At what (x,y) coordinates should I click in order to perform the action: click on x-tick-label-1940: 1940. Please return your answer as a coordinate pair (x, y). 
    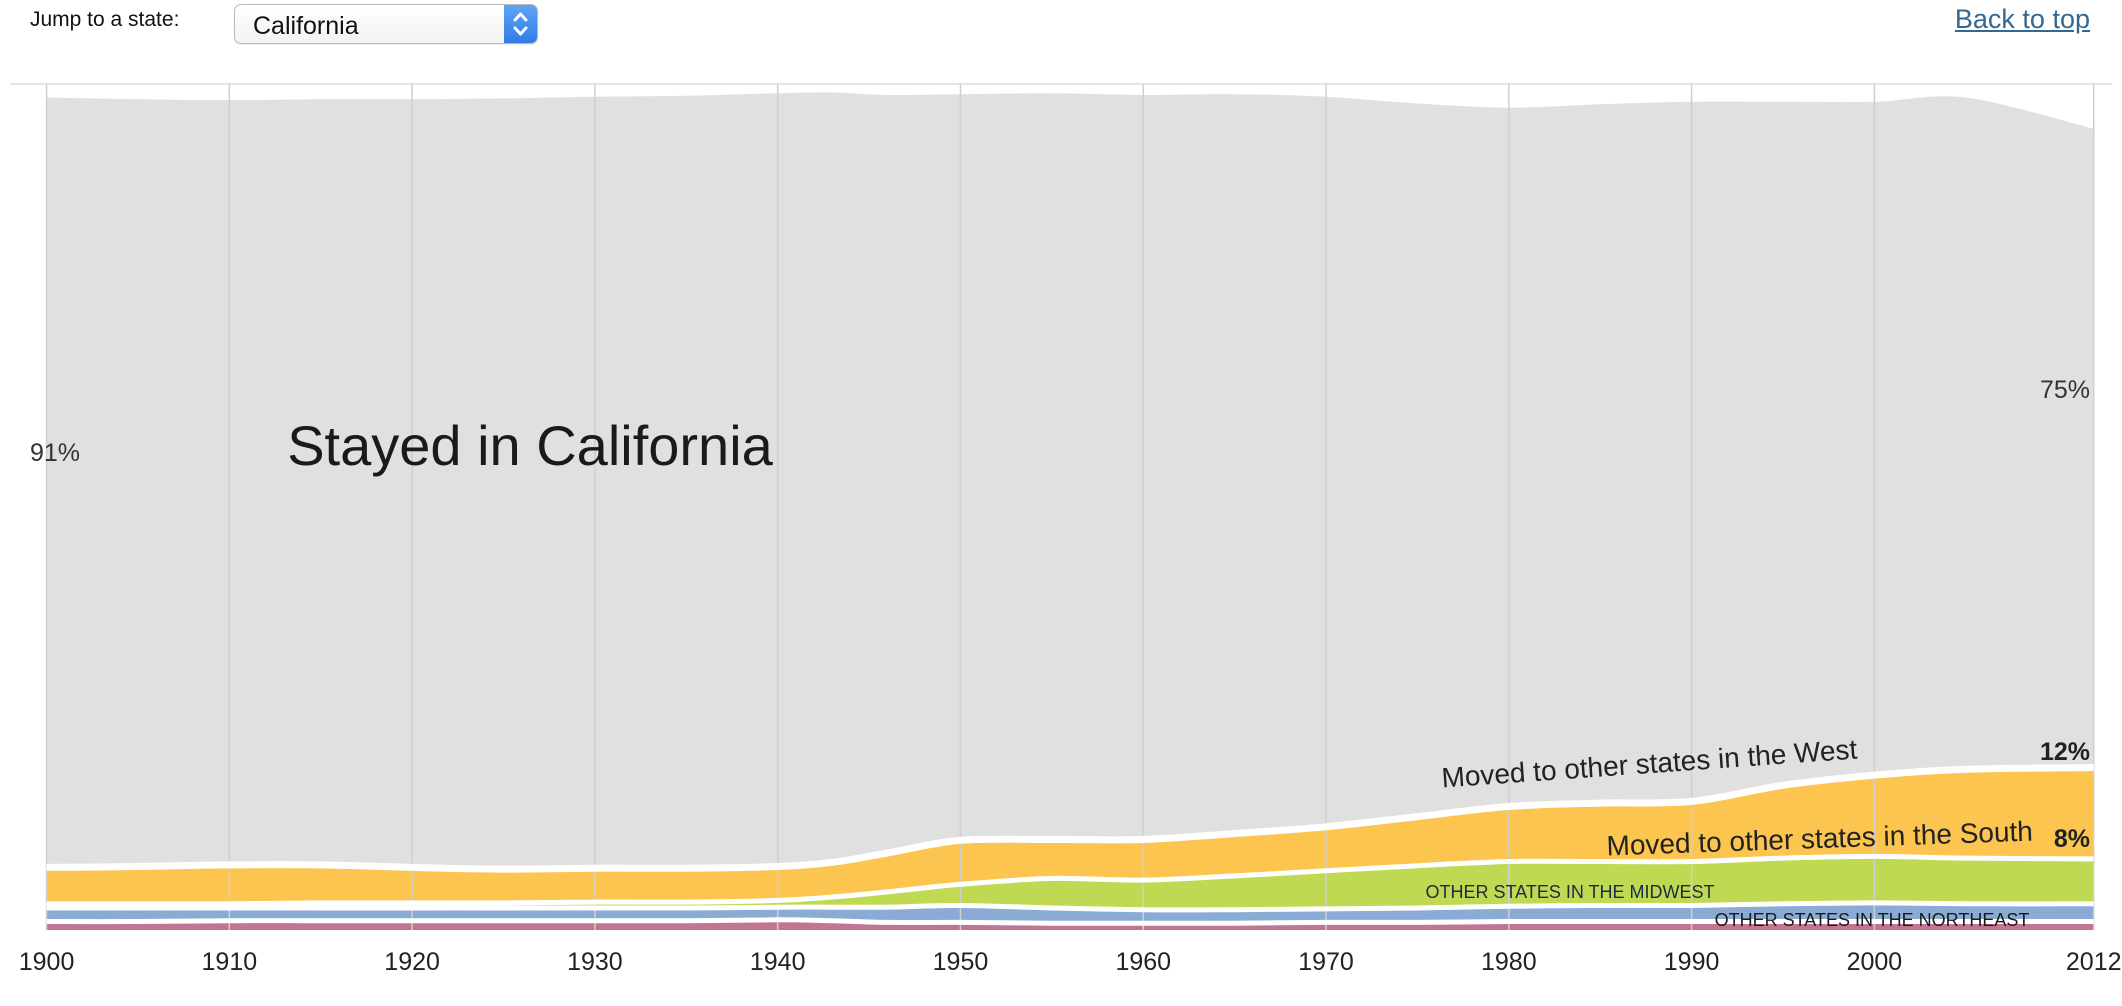
    Looking at the image, I should click on (778, 962).